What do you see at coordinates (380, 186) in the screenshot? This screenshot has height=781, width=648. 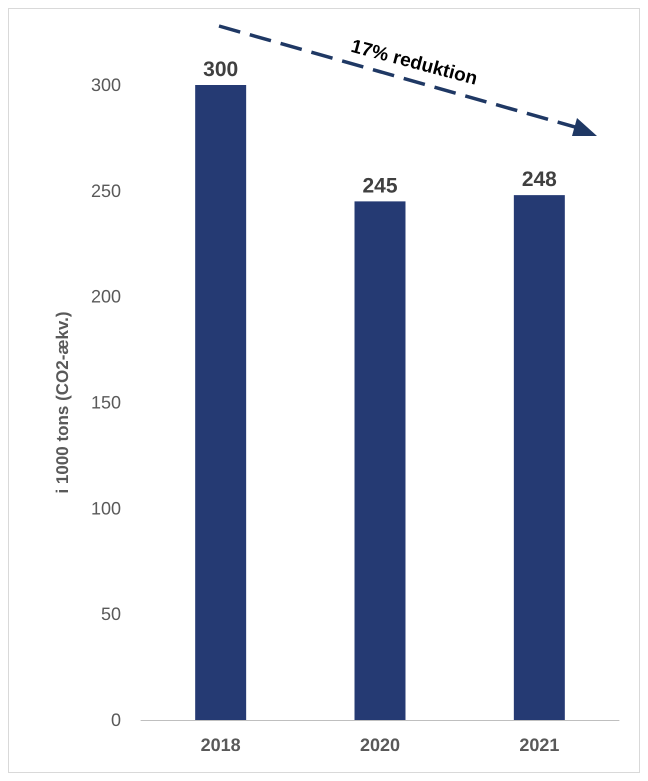 I see `data-label: 245` at bounding box center [380, 186].